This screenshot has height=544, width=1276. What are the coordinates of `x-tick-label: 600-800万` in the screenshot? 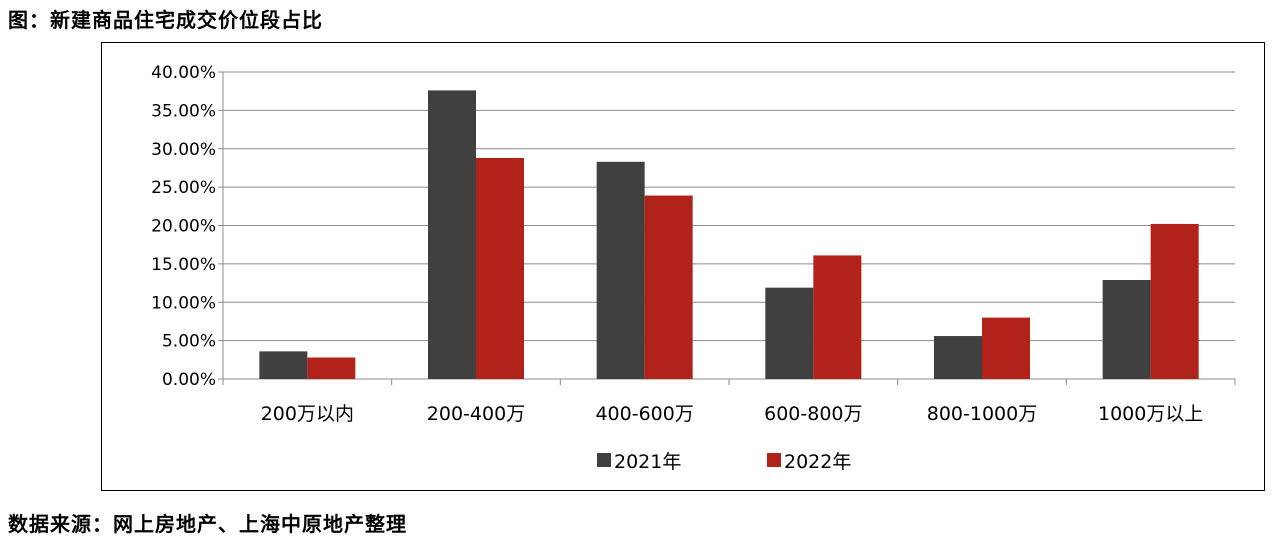 It's located at (813, 414).